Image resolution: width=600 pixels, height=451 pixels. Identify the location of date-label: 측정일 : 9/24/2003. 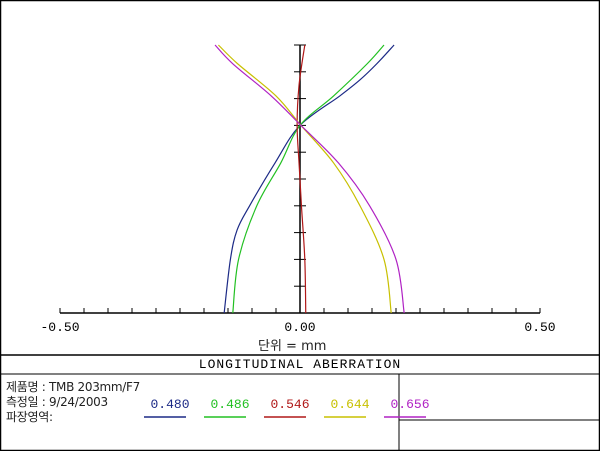
(57, 402).